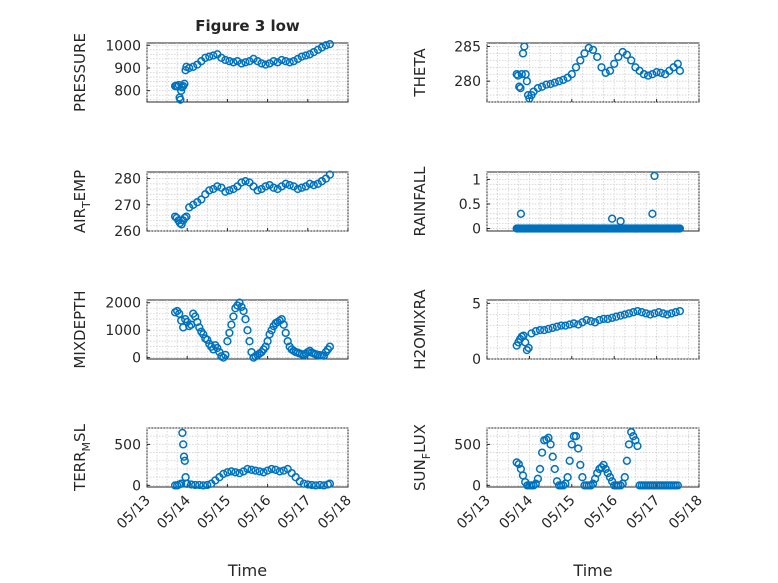  What do you see at coordinates (174, 512) in the screenshot?
I see `x-tick-label: 05/14` at bounding box center [174, 512].